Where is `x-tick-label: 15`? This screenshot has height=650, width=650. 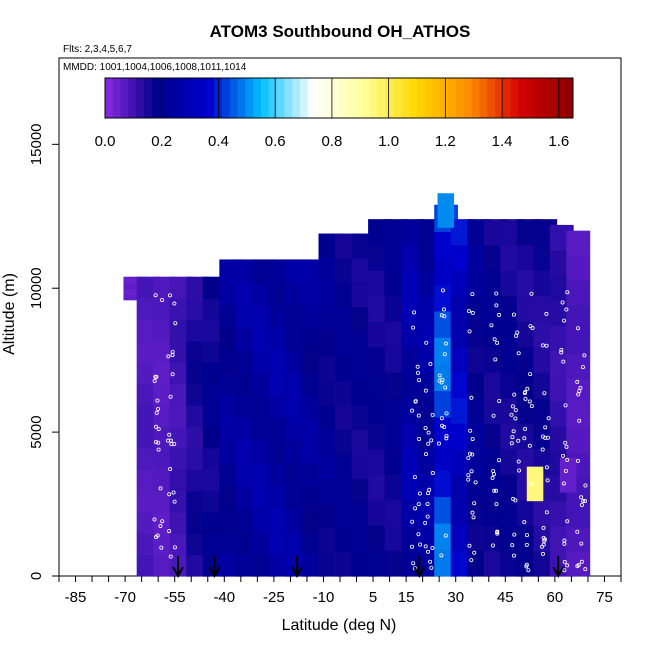
x-tick-label: 15 is located at coordinates (406, 597).